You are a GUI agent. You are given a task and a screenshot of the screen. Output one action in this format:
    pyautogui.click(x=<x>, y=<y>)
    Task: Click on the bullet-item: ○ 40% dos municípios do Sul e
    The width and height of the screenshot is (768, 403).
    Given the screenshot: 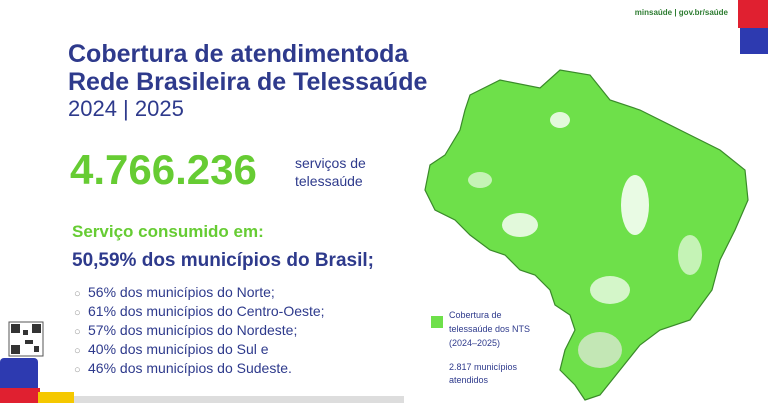 What is the action you would take?
    pyautogui.click(x=171, y=349)
    